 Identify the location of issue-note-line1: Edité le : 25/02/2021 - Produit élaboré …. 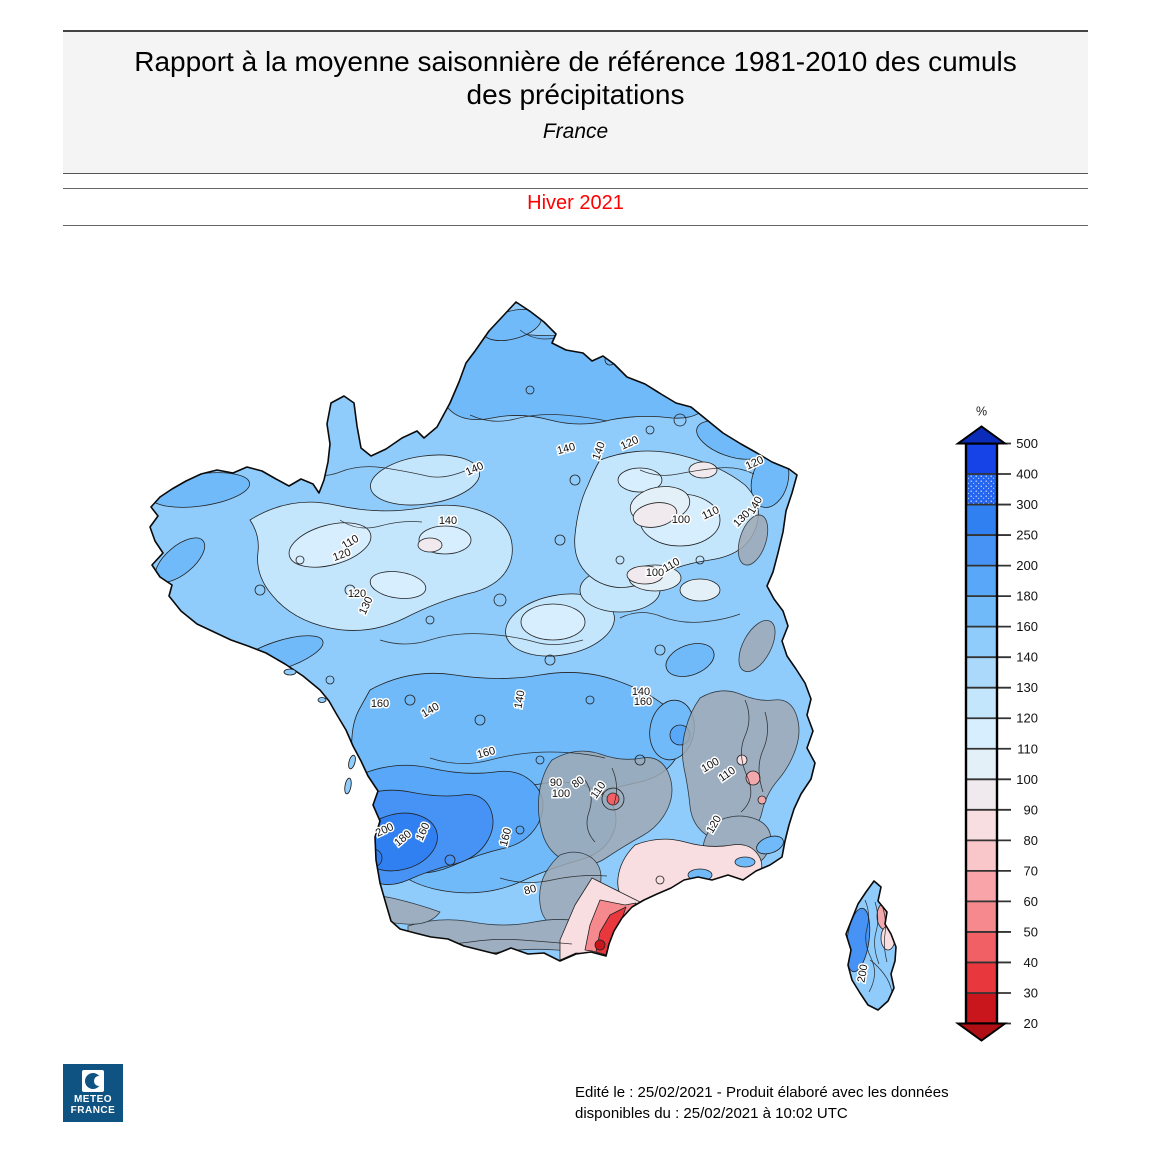
(762, 1092).